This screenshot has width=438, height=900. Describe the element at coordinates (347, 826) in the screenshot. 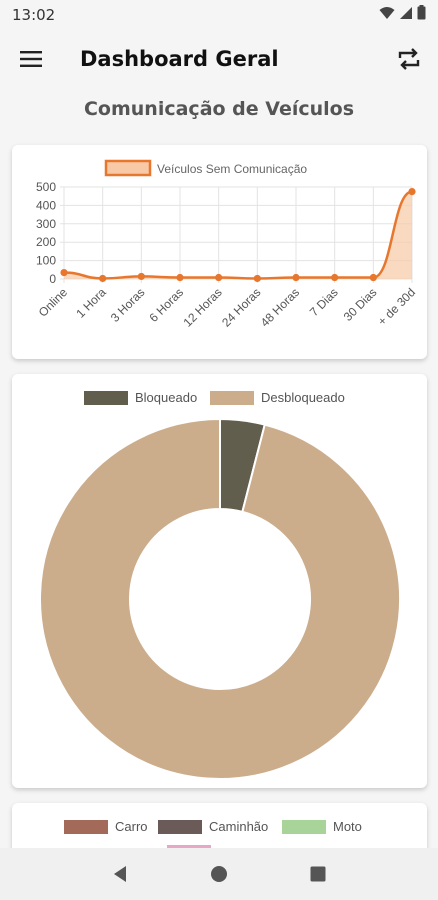

I see `legend-label-moto: Moto` at that location.